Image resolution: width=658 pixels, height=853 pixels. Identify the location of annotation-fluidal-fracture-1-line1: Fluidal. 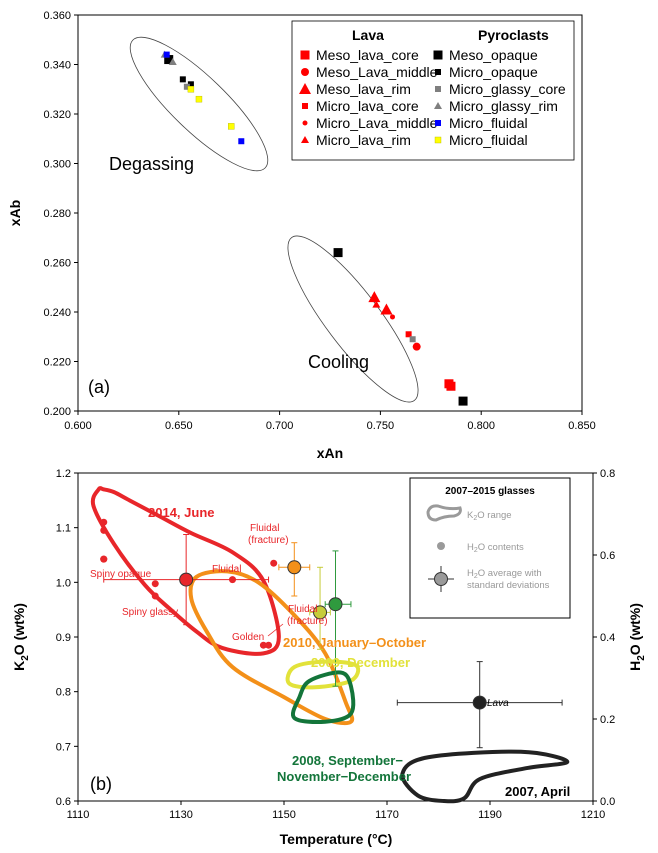
(264, 528).